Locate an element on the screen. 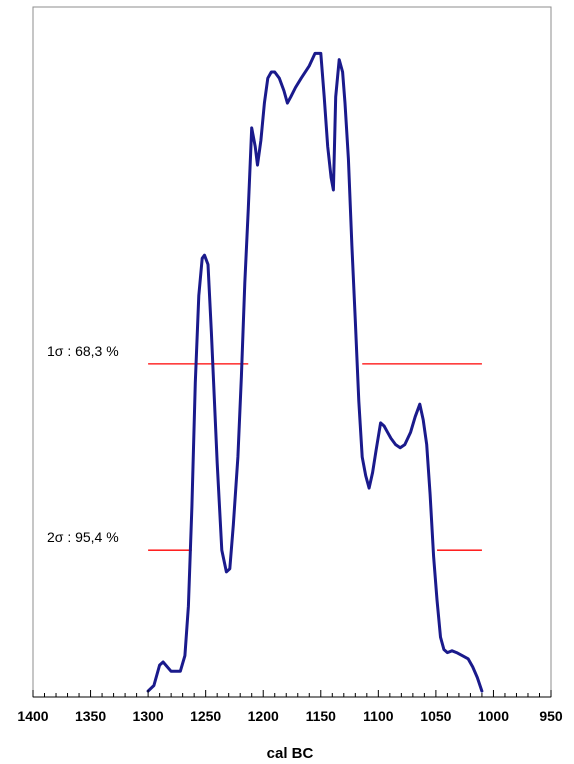  x-tick-label: 1050 is located at coordinates (435, 716).